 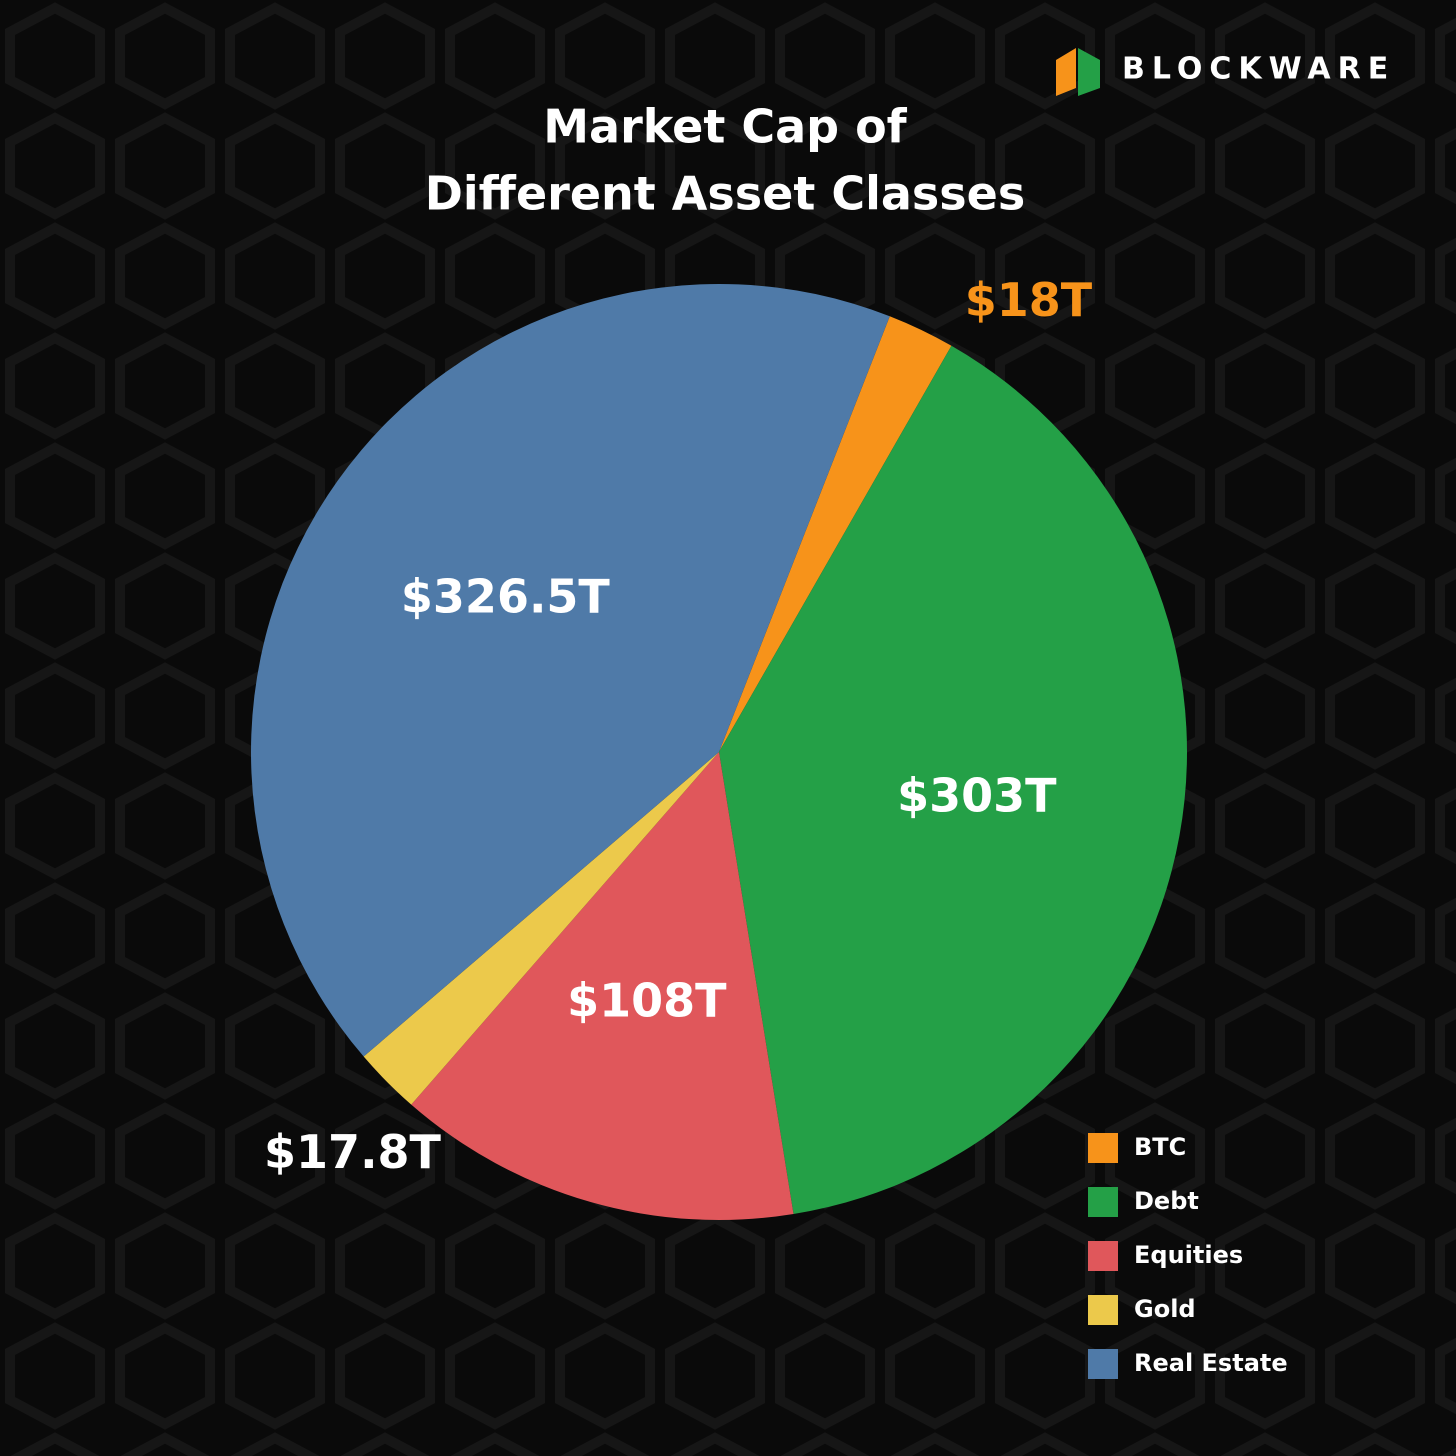 I want to click on slice-label: $326.5T, so click(x=506, y=597).